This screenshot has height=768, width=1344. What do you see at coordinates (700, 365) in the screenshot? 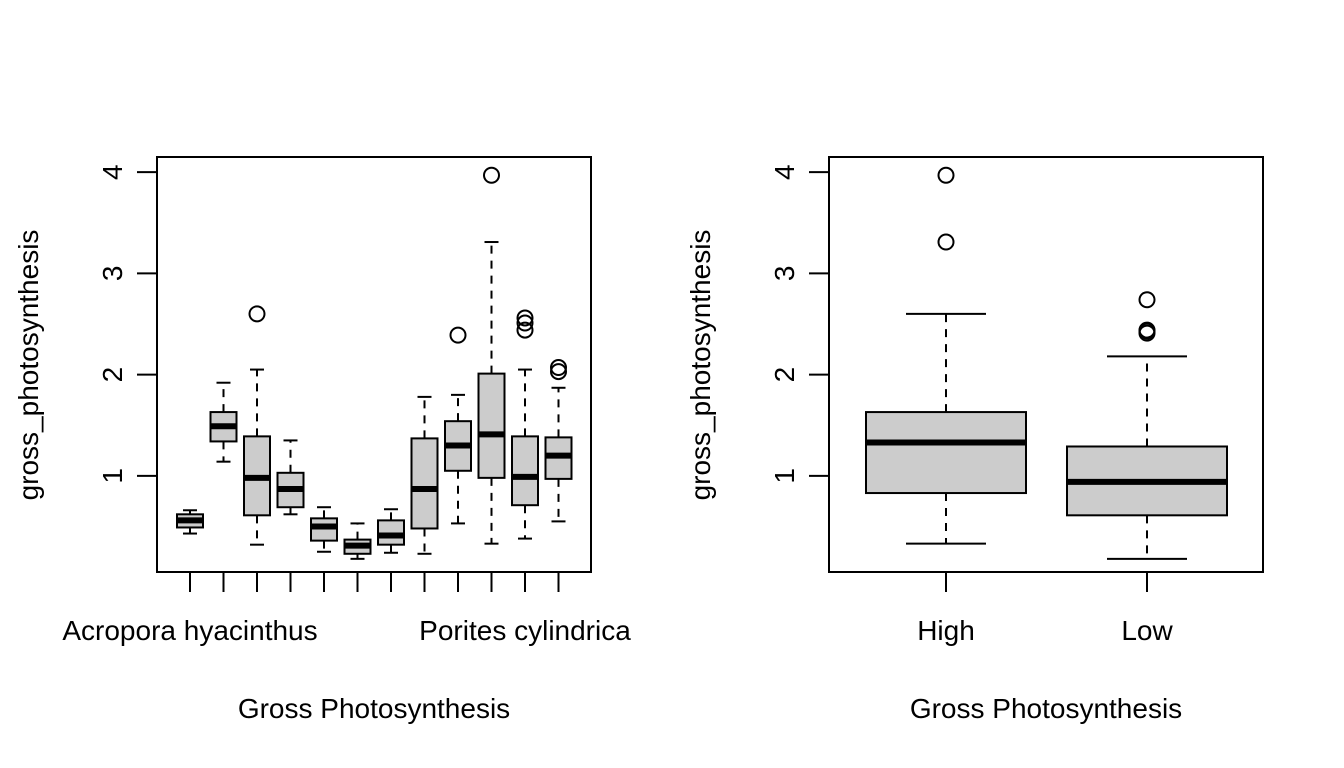
I see `y-axis-title-light: gross_photosynthesis` at bounding box center [700, 365].